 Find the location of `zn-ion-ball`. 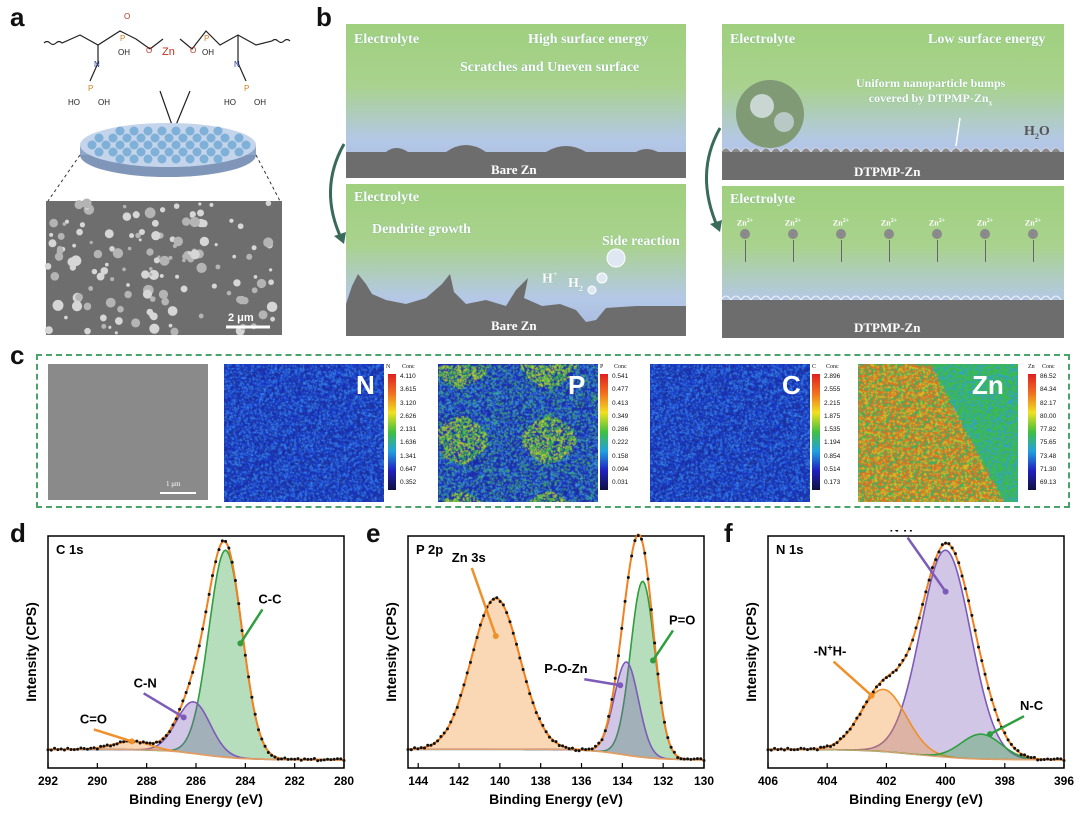

zn-ion-ball is located at coordinates (889, 233).